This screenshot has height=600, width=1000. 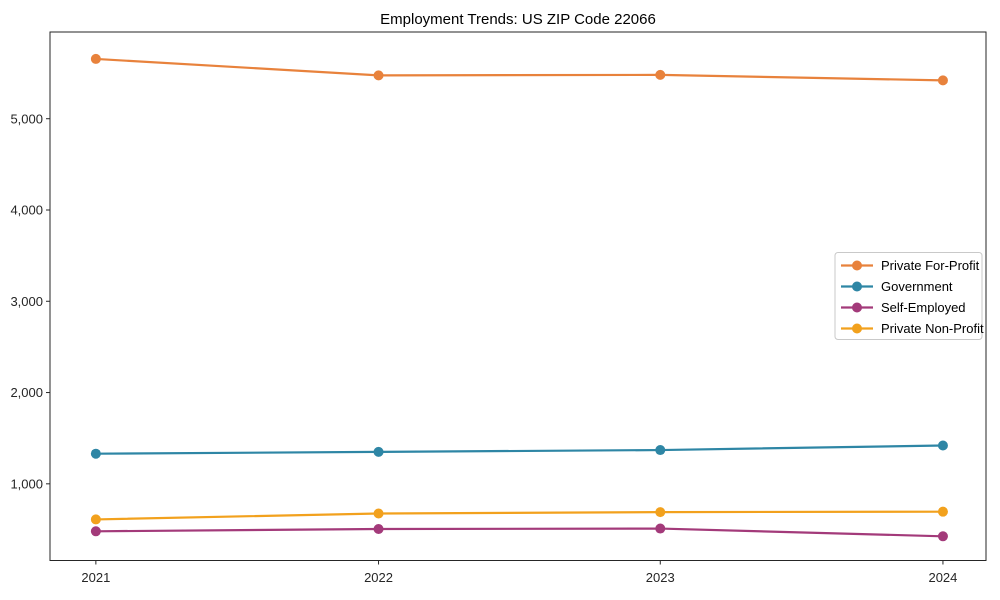 I want to click on data-point-private-for-profit-2023, so click(x=660, y=74).